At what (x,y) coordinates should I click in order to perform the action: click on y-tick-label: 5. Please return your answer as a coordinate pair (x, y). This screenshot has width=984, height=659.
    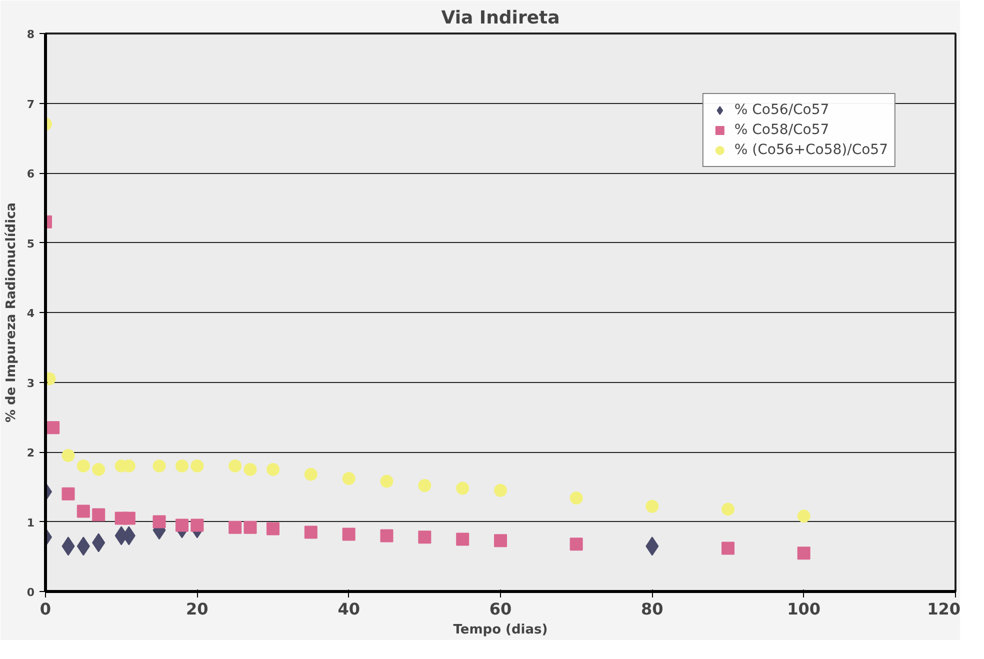
    Looking at the image, I should click on (30, 243).